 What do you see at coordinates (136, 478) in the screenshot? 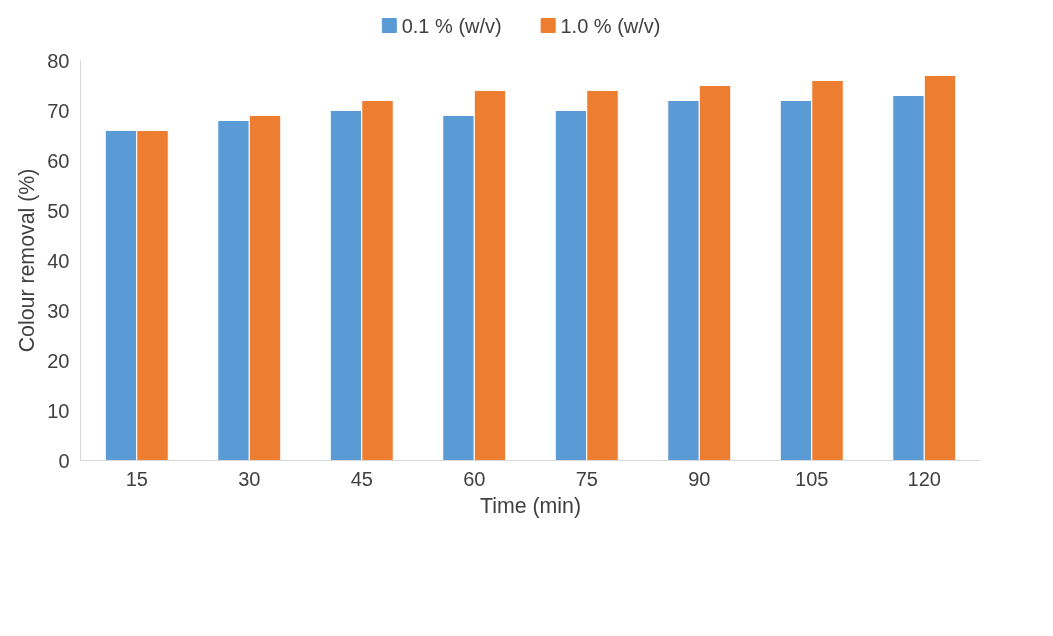
I see `x-tick-label: 15` at bounding box center [136, 478].